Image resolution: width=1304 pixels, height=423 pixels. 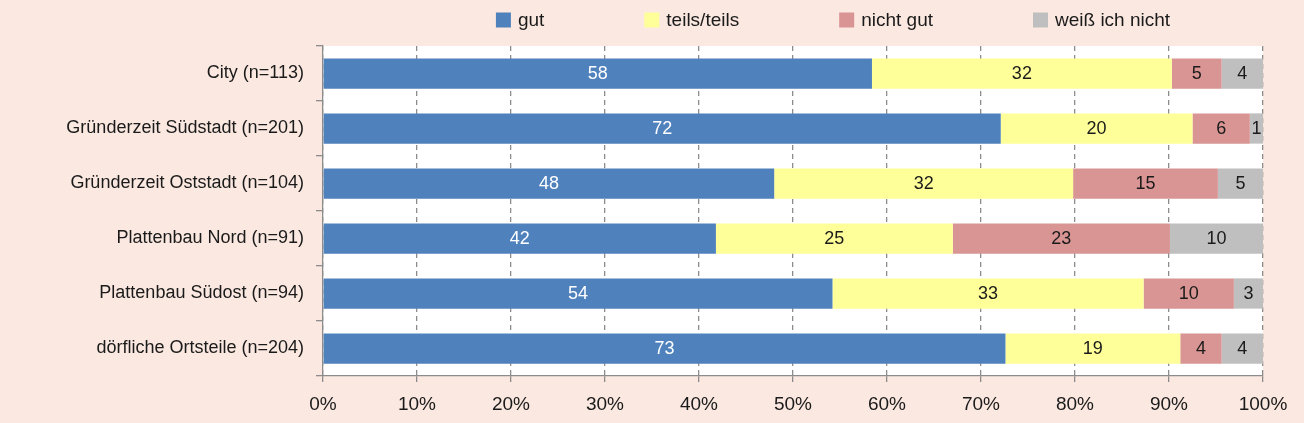 I want to click on x-tick-label: 0%, so click(x=323, y=403).